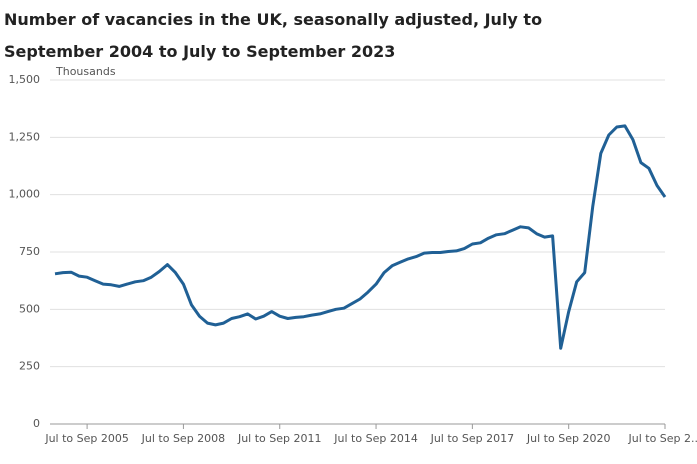 This screenshot has height=464, width=697. Describe the element at coordinates (375, 438) in the screenshot. I see `x-tick-label: Jul to Sep 2014` at that location.